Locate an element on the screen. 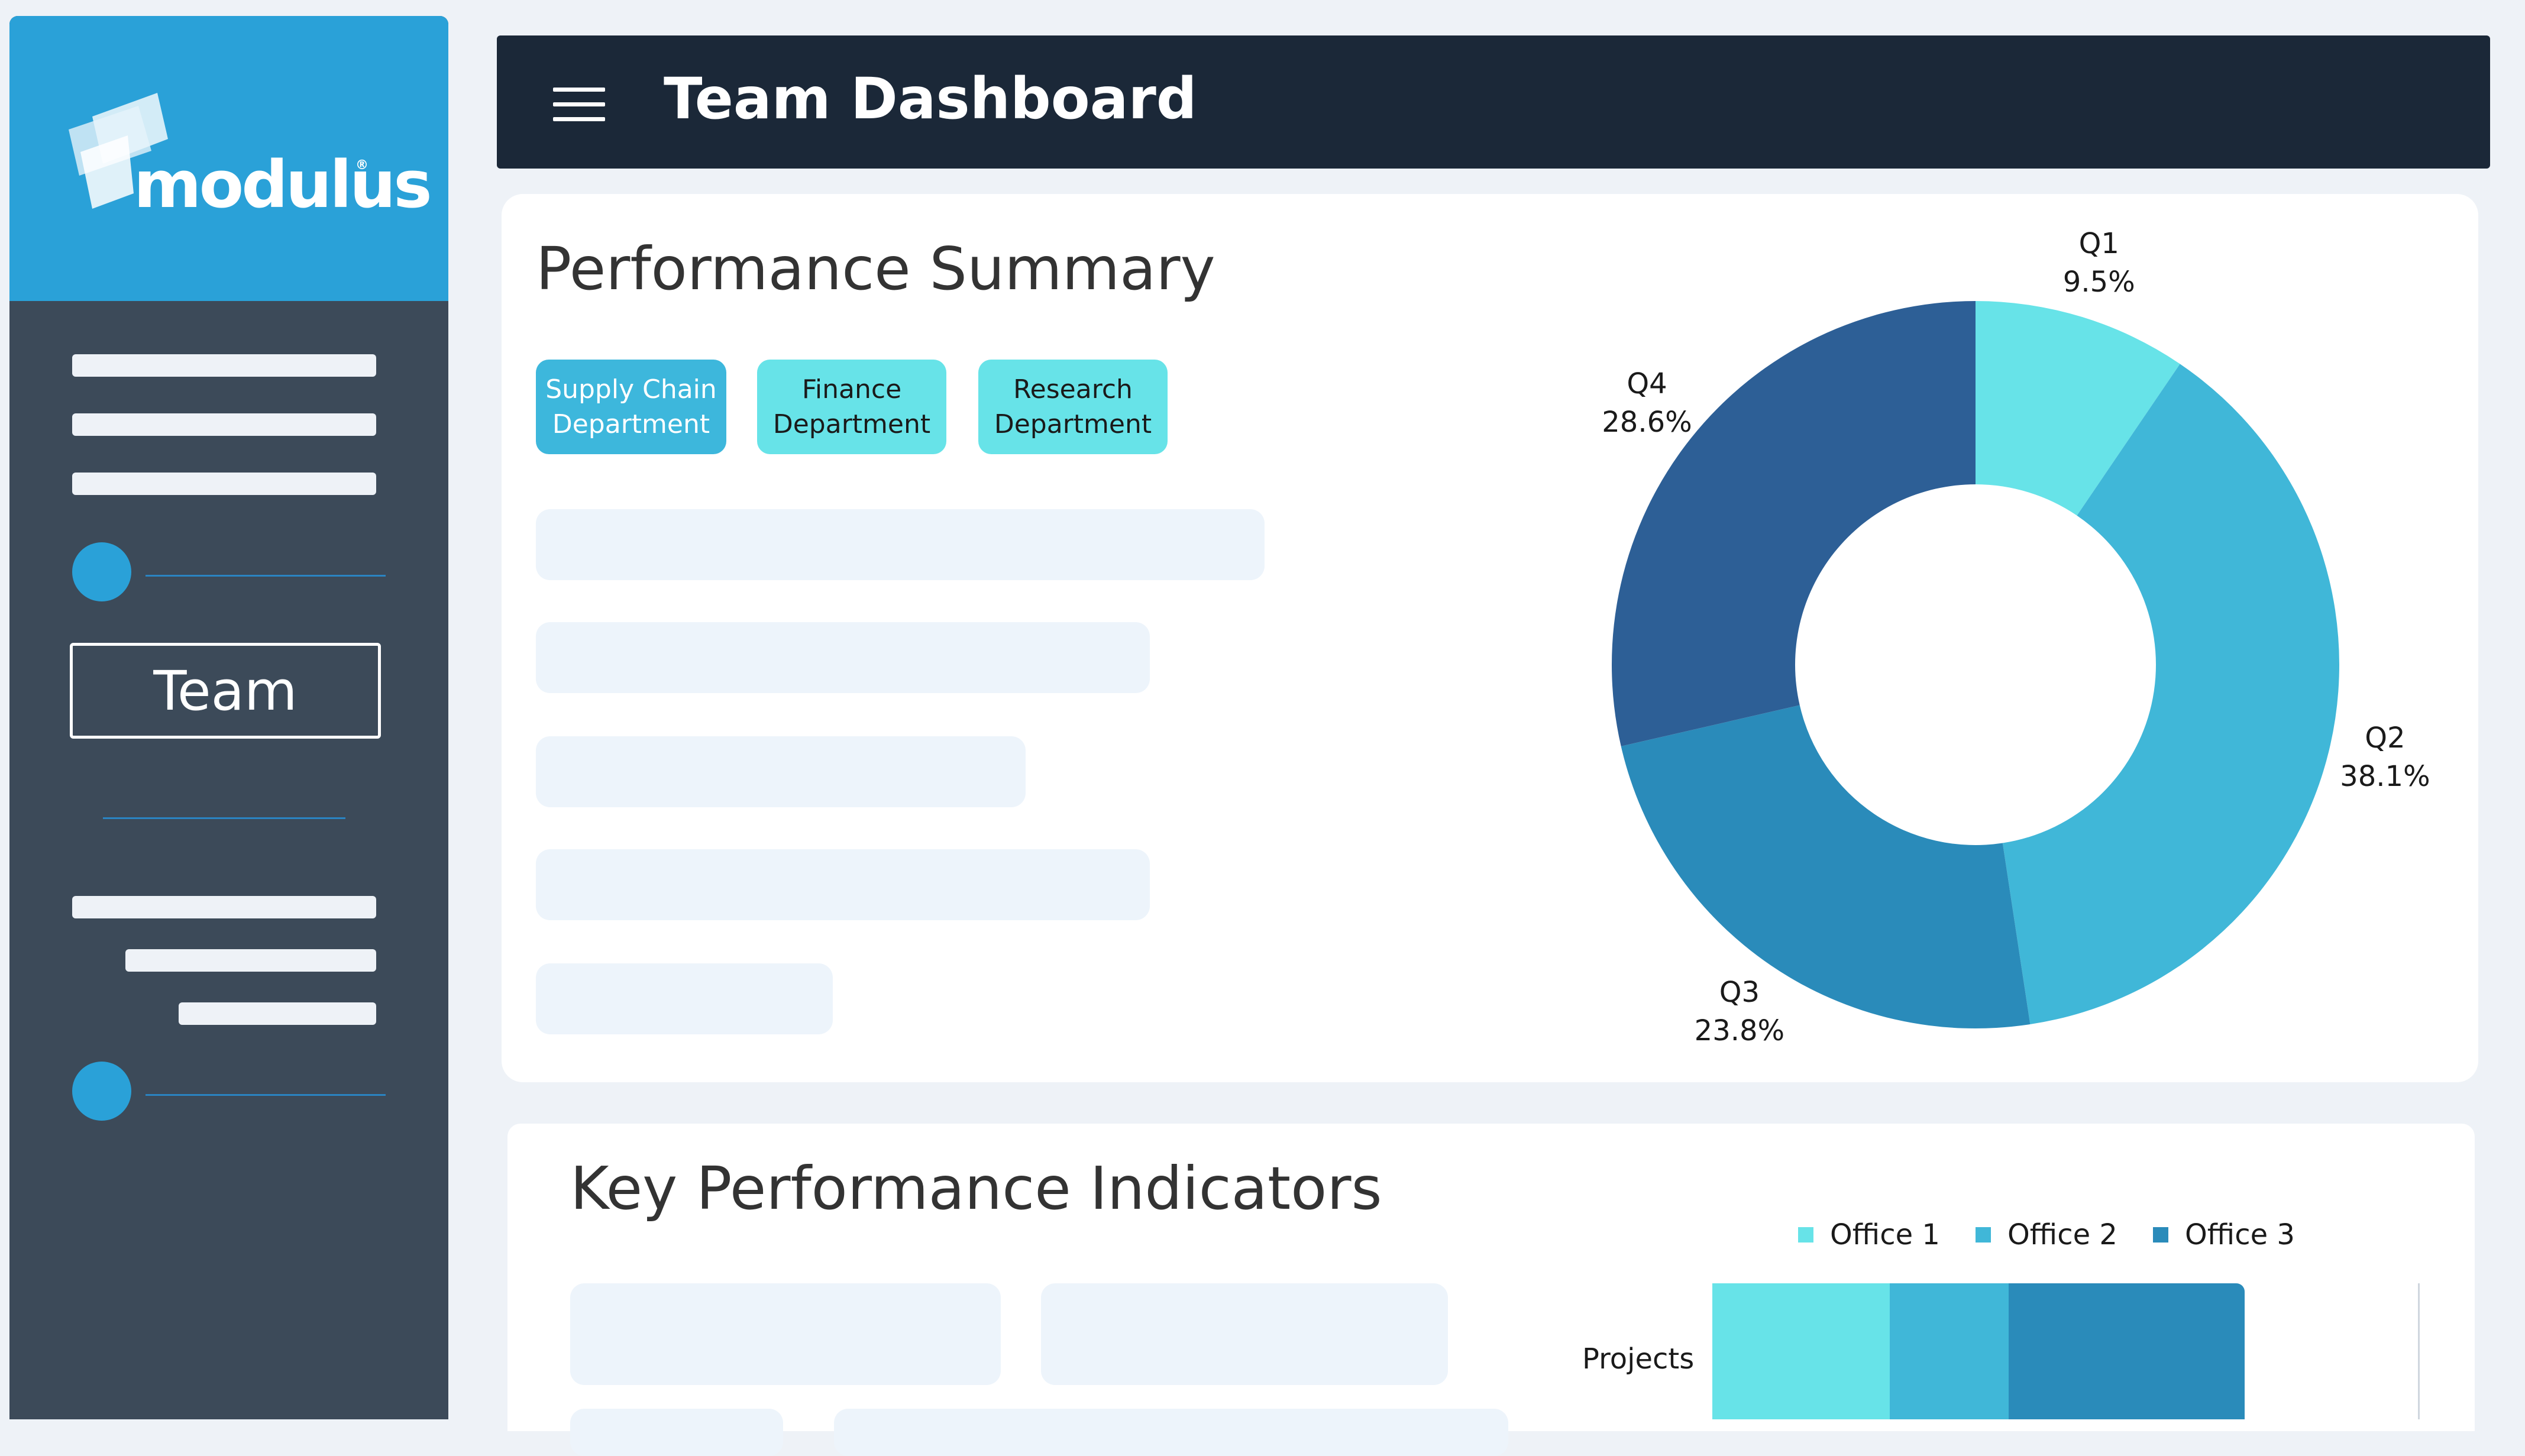 The width and height of the screenshot is (2525, 1456). top-header: Team Dashboard is located at coordinates (1493, 102).